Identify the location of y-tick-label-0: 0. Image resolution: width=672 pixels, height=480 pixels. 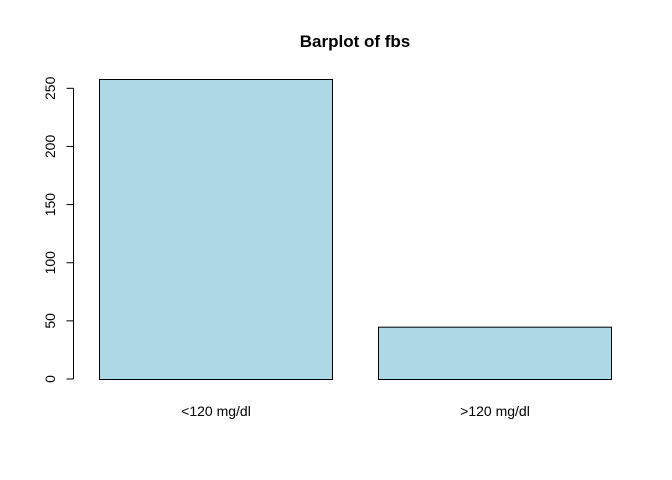
(50, 379).